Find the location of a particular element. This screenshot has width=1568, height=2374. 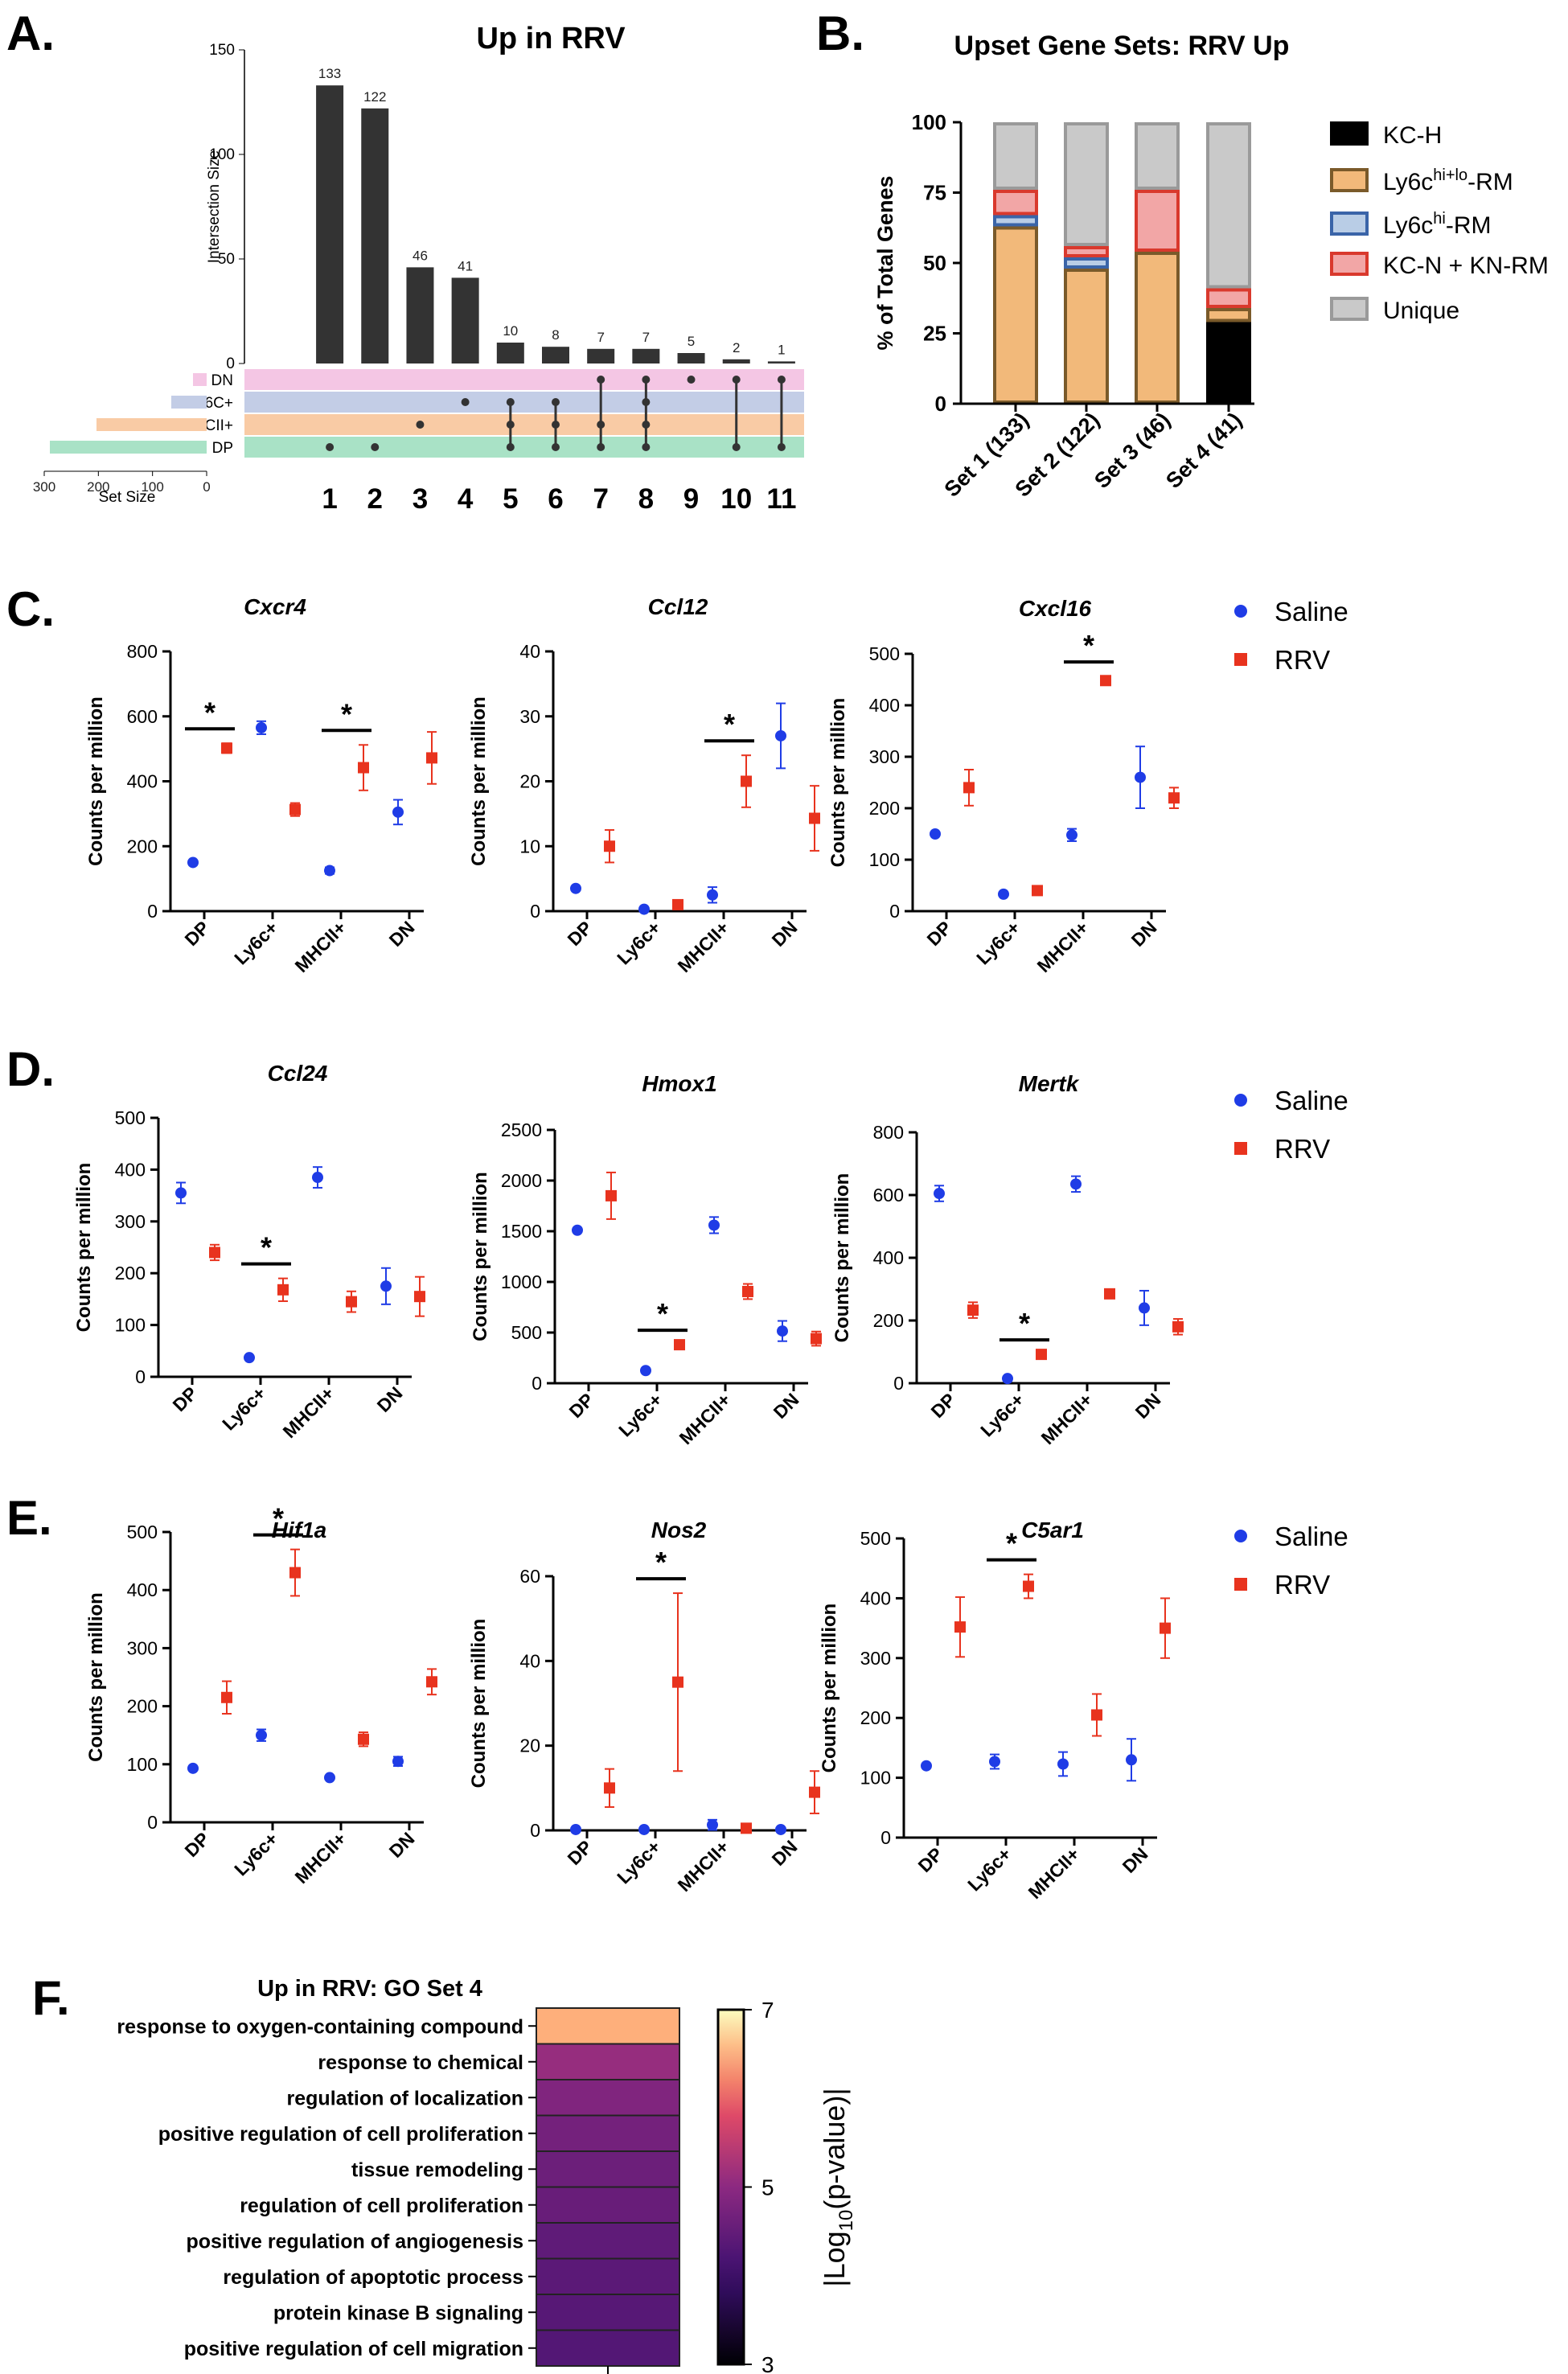

upset-bar-value: 2 is located at coordinates (736, 347).